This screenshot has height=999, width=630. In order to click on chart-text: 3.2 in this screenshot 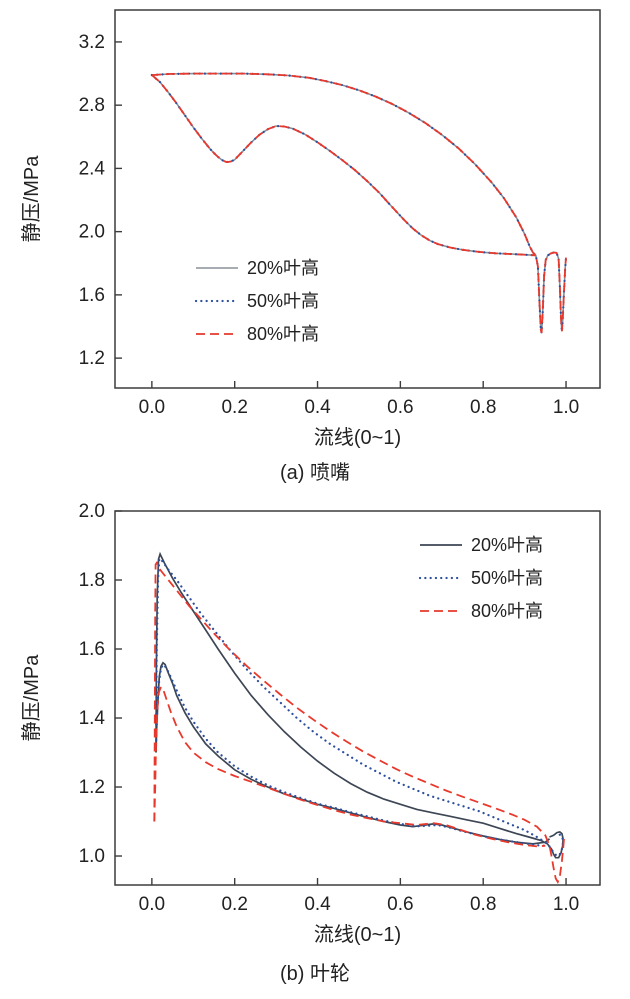, I will do `click(92, 42)`.